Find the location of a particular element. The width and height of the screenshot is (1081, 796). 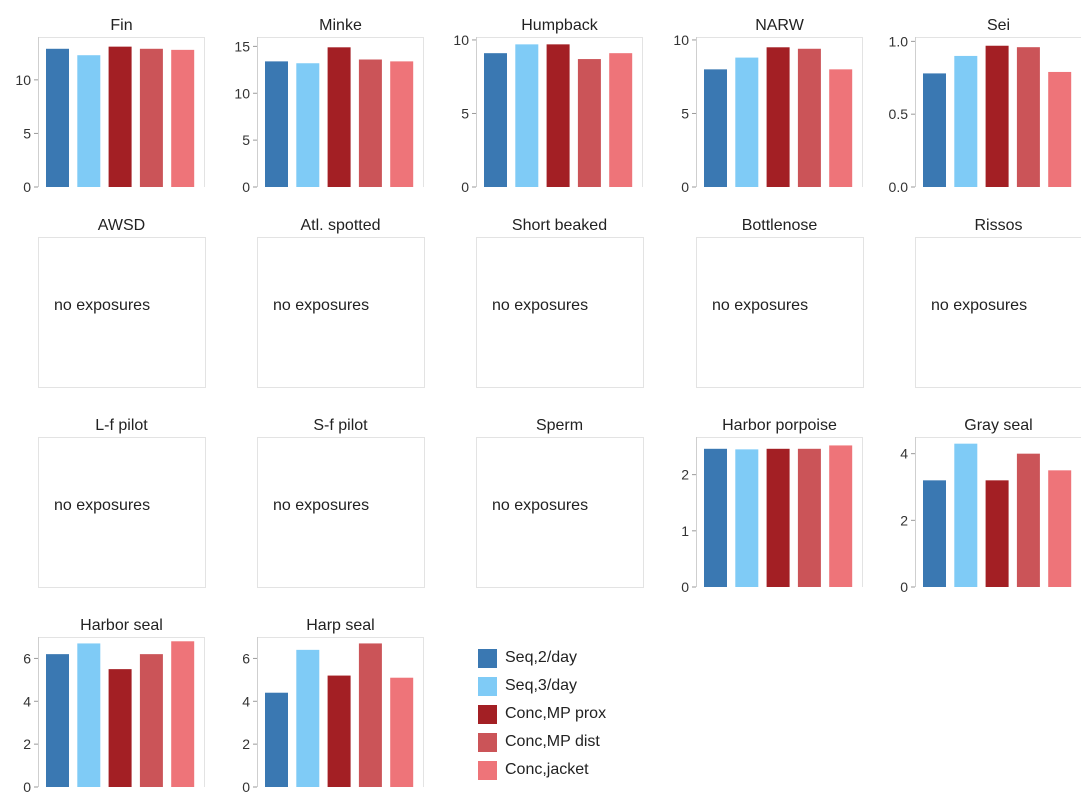

y-tick-label: 0.0 is located at coordinates (899, 187).